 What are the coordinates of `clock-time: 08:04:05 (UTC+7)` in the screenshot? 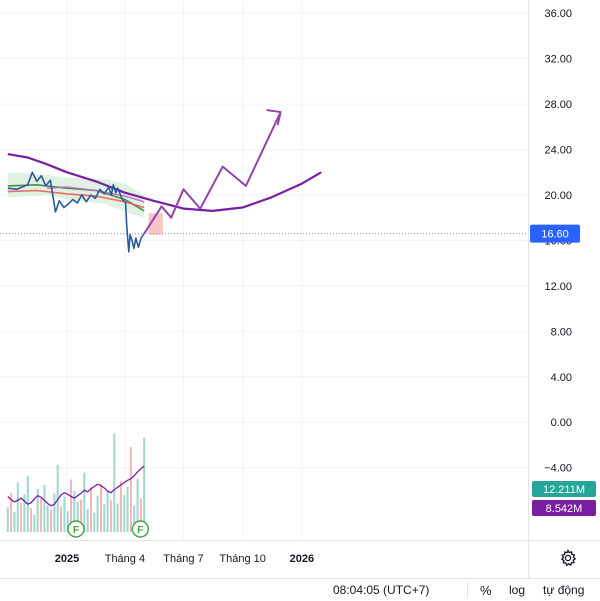 It's located at (381, 590).